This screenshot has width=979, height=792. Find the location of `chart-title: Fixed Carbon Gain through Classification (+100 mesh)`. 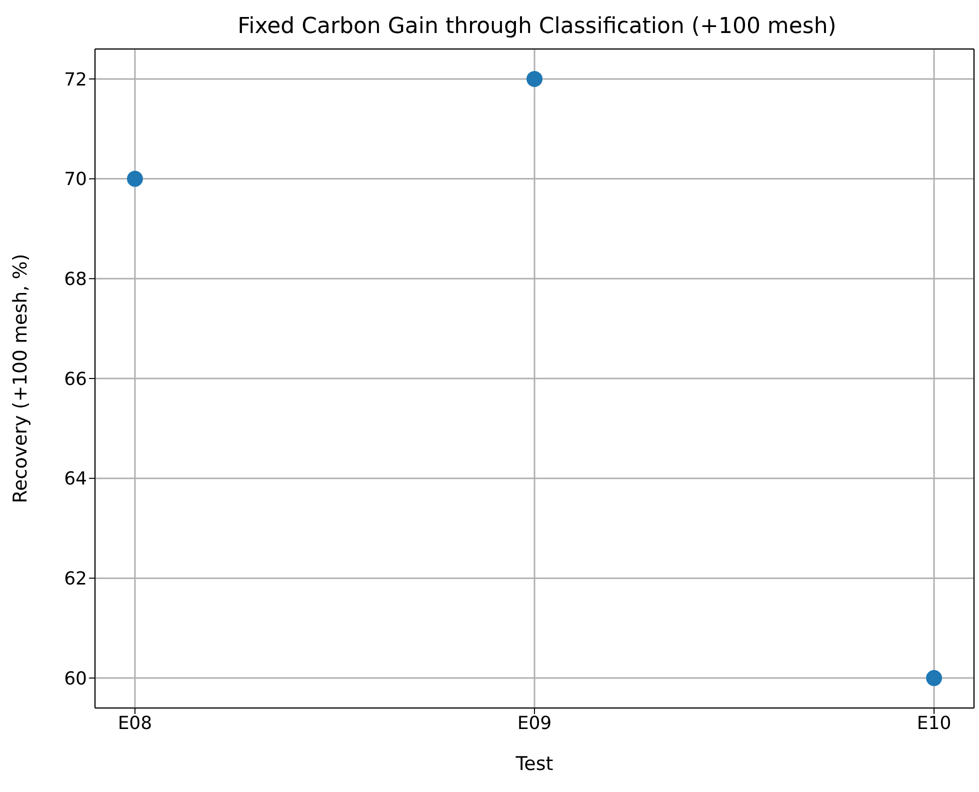

chart-title: Fixed Carbon Gain through Classification (+100 mesh) is located at coordinates (537, 26).